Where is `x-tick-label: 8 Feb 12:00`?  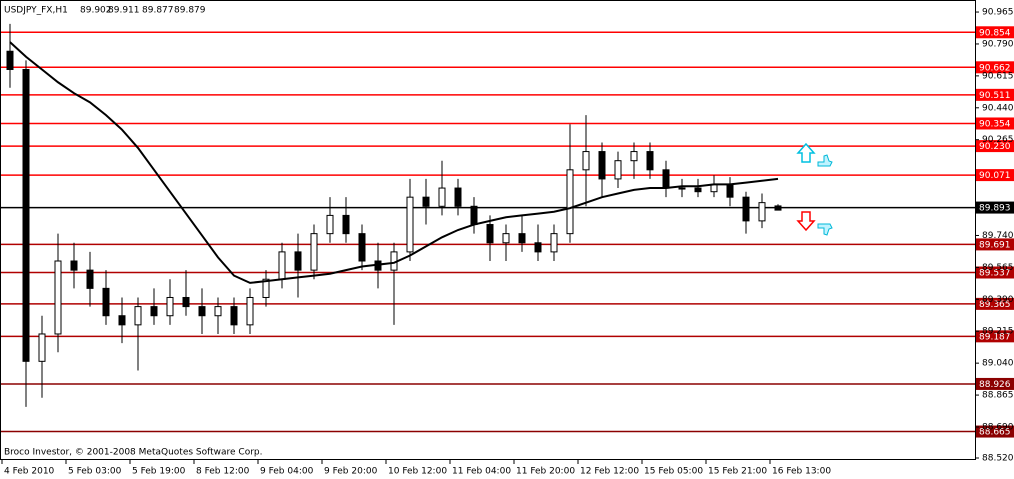 x-tick-label: 8 Feb 12:00 is located at coordinates (223, 472).